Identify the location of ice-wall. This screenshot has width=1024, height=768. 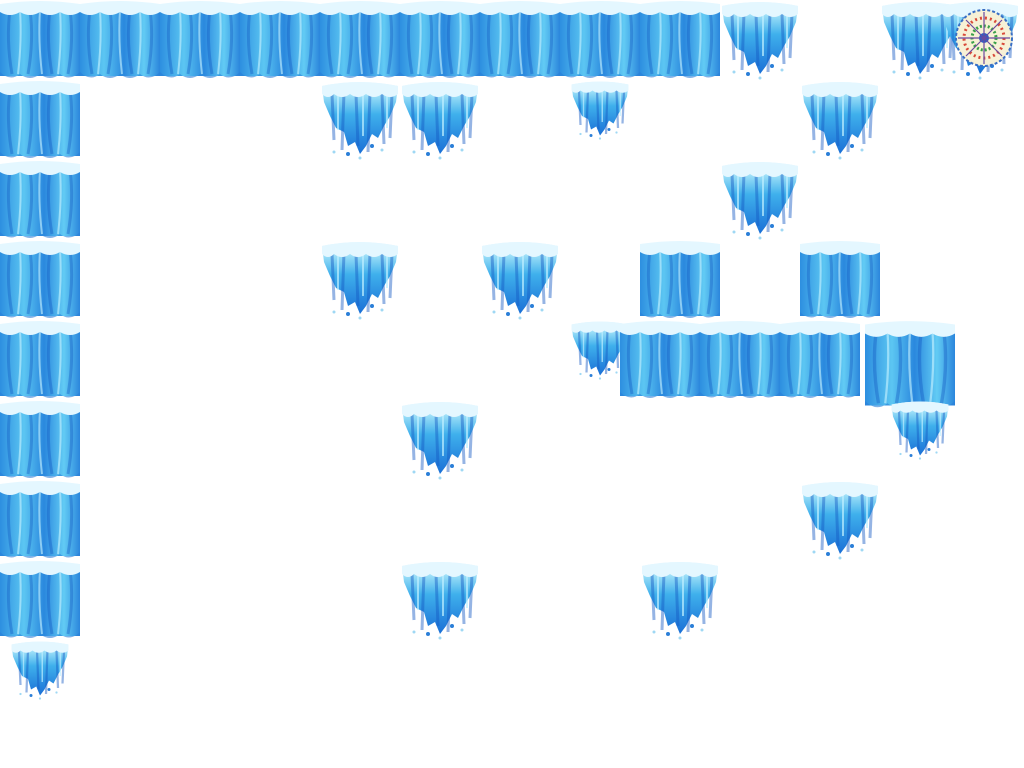
(40, 390).